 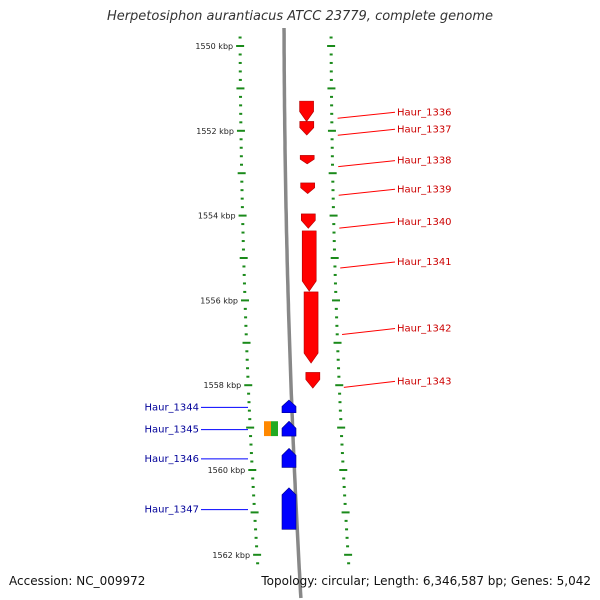 I want to click on gene-label: Haur_1346, so click(x=171, y=459).